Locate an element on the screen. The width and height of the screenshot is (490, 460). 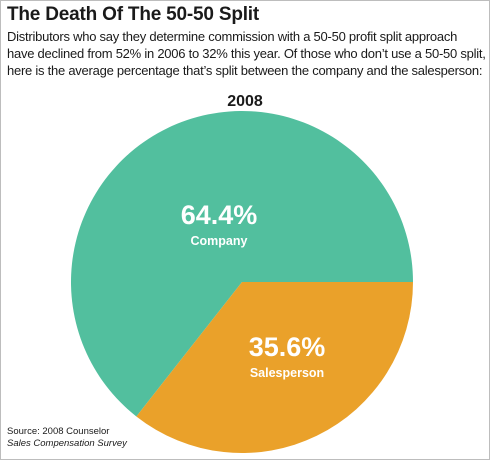
slice-value-label: 64.4% is located at coordinates (219, 215).